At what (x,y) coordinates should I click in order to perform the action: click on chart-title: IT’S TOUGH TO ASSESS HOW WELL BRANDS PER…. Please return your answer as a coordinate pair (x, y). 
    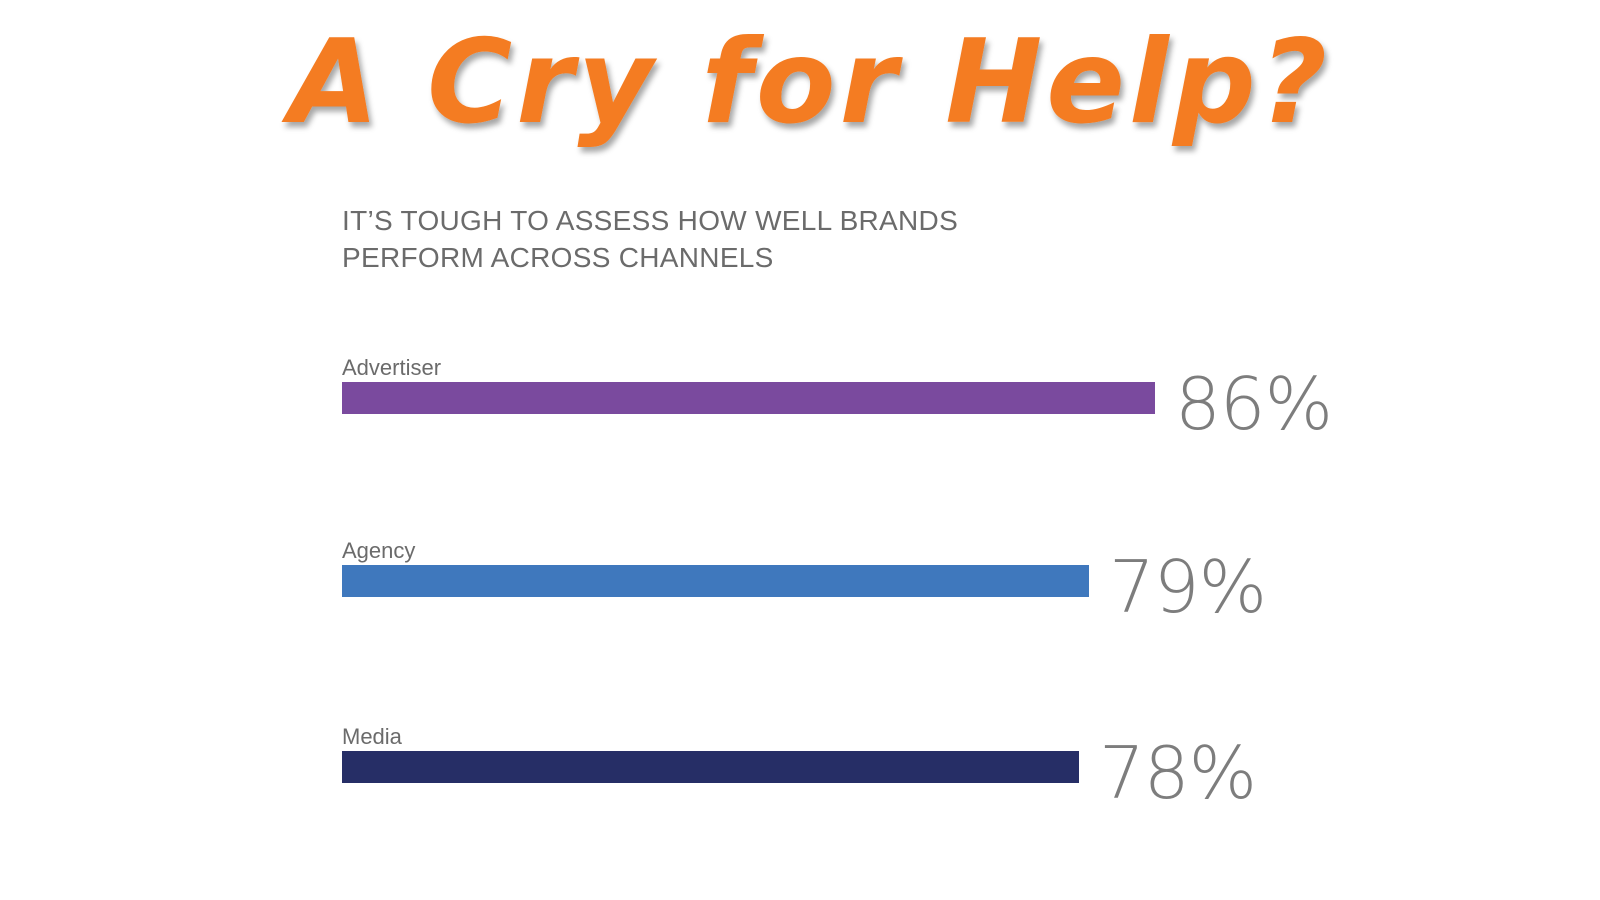
    Looking at the image, I should click on (650, 239).